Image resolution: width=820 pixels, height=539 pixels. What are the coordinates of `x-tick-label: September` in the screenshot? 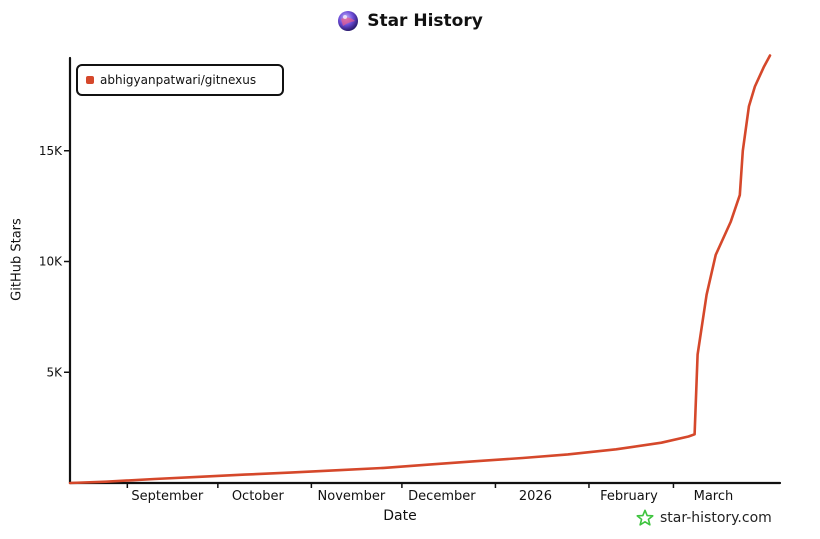 It's located at (167, 496).